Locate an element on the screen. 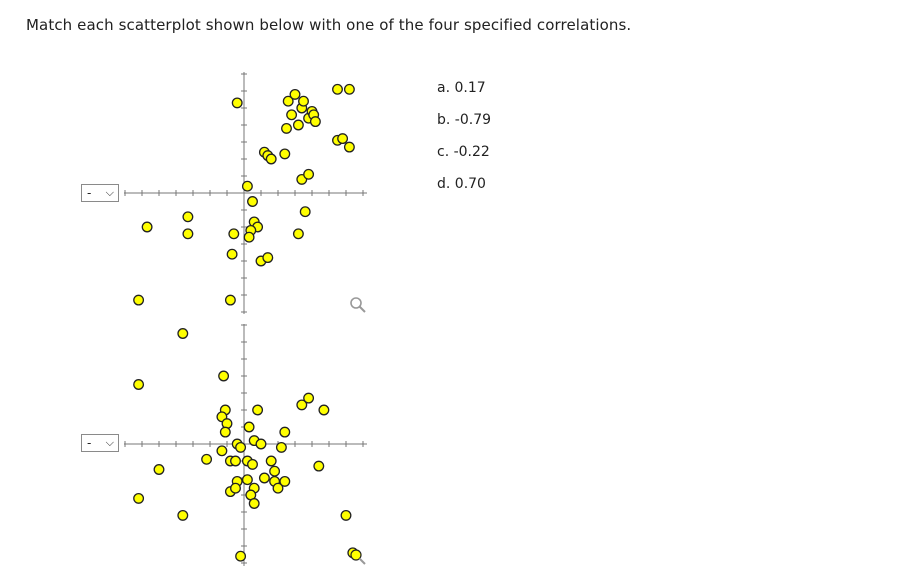  scatterplot-1-points is located at coordinates (244, 194).